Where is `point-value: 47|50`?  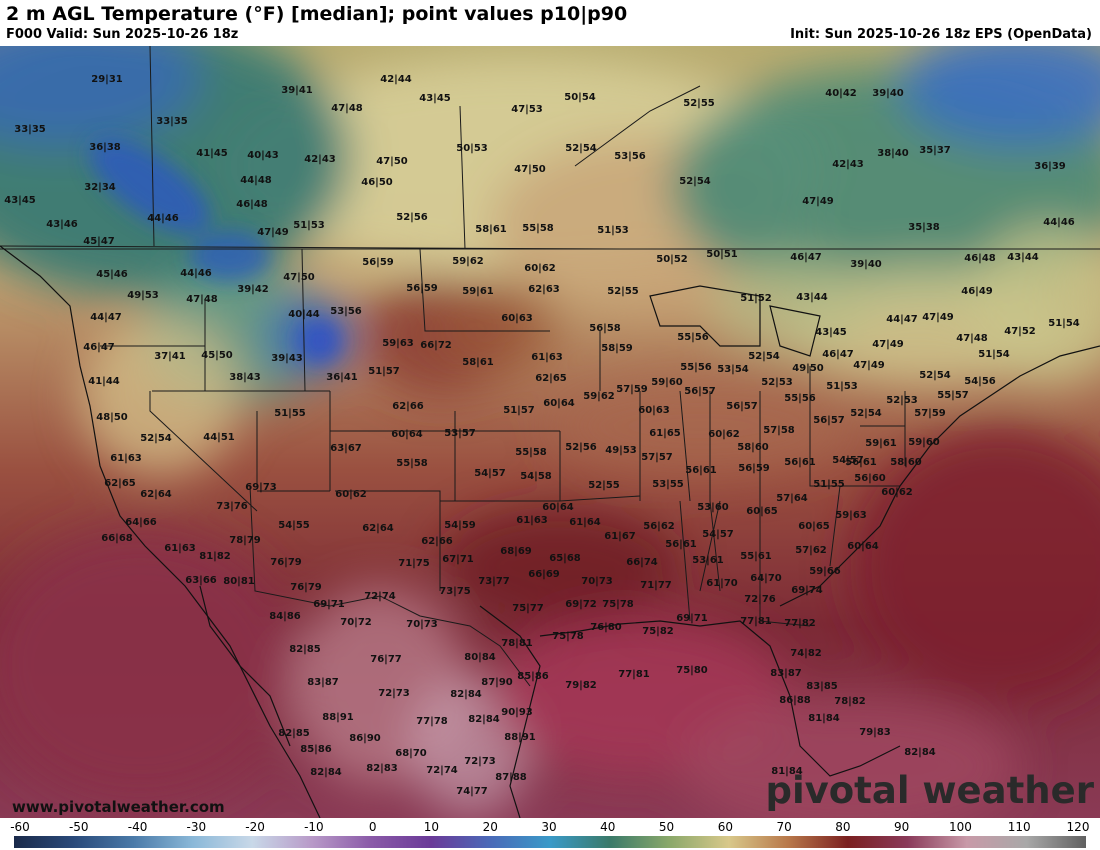
point-value: 47|50 is located at coordinates (530, 169).